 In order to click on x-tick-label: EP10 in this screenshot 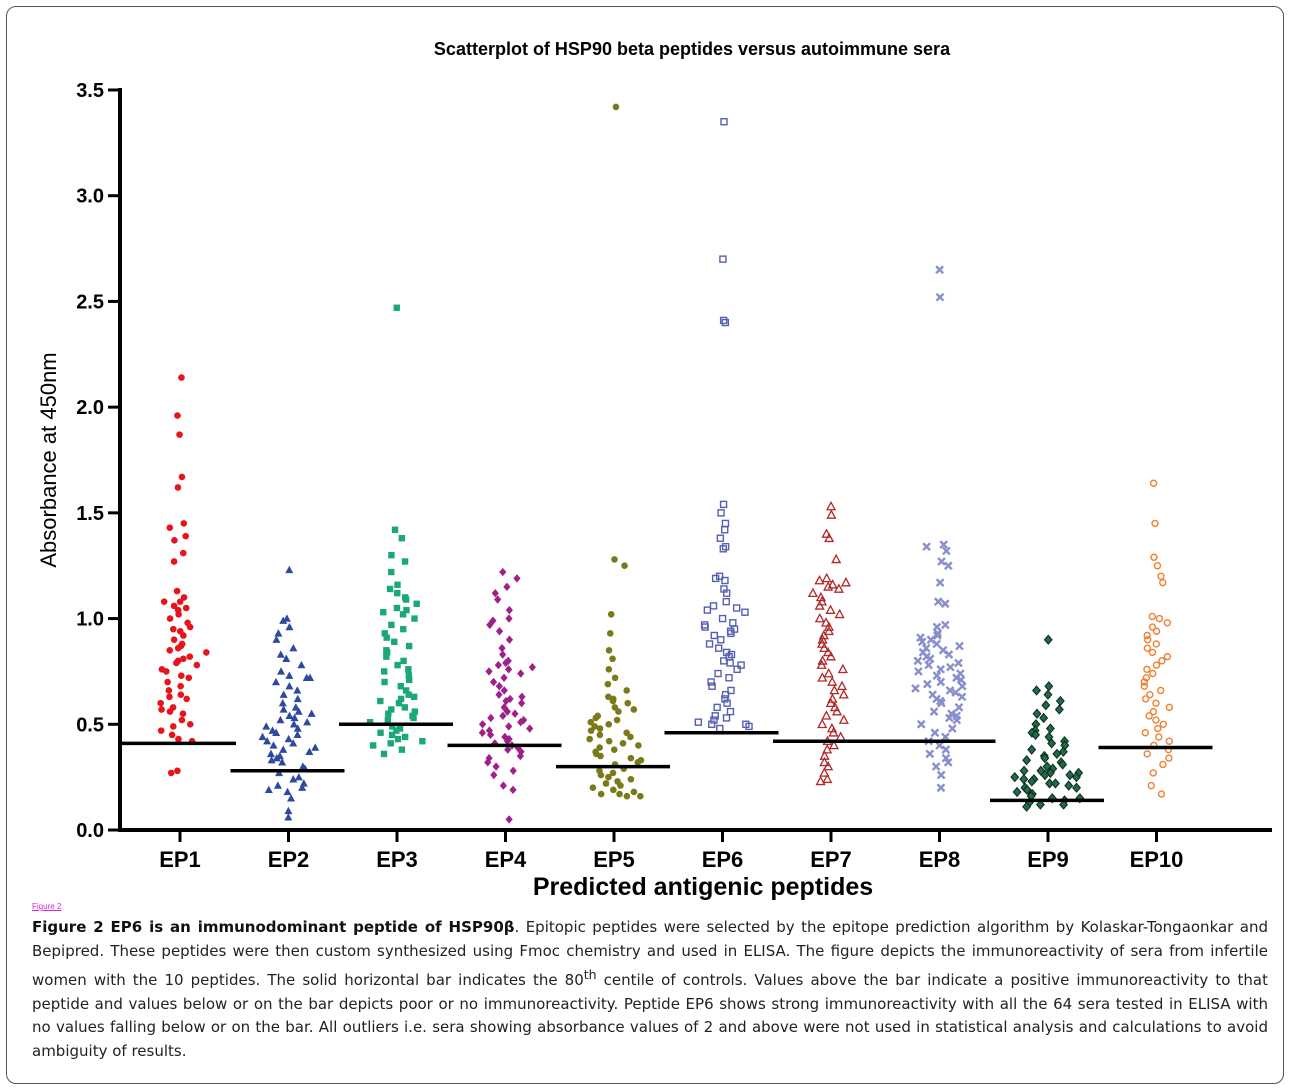, I will do `click(1157, 859)`.